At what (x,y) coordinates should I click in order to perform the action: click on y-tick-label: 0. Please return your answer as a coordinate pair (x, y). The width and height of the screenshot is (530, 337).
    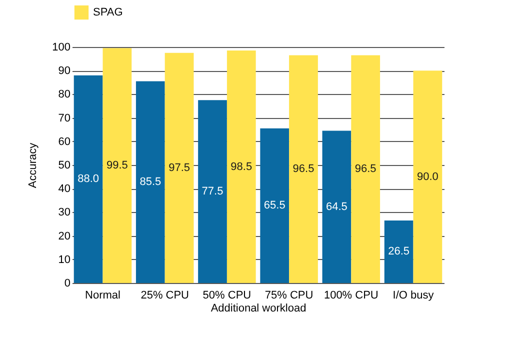
    Looking at the image, I should click on (67, 284).